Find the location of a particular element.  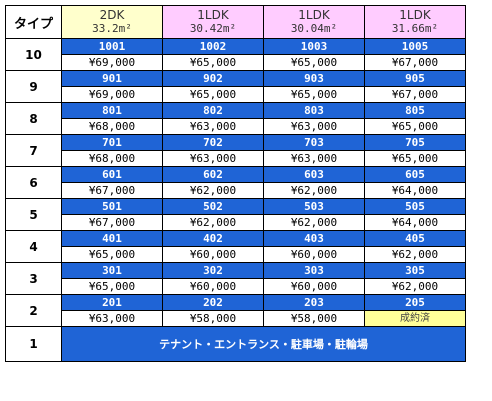

unit-number: 501 is located at coordinates (112, 206).